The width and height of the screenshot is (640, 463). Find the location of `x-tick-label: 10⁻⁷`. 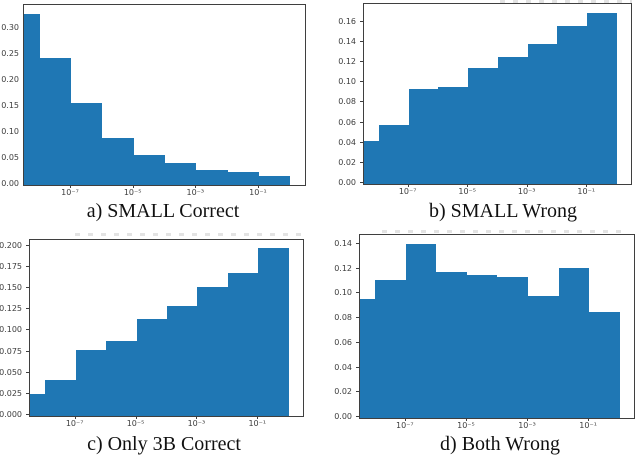

x-tick-label: 10⁻⁷ is located at coordinates (74, 423).